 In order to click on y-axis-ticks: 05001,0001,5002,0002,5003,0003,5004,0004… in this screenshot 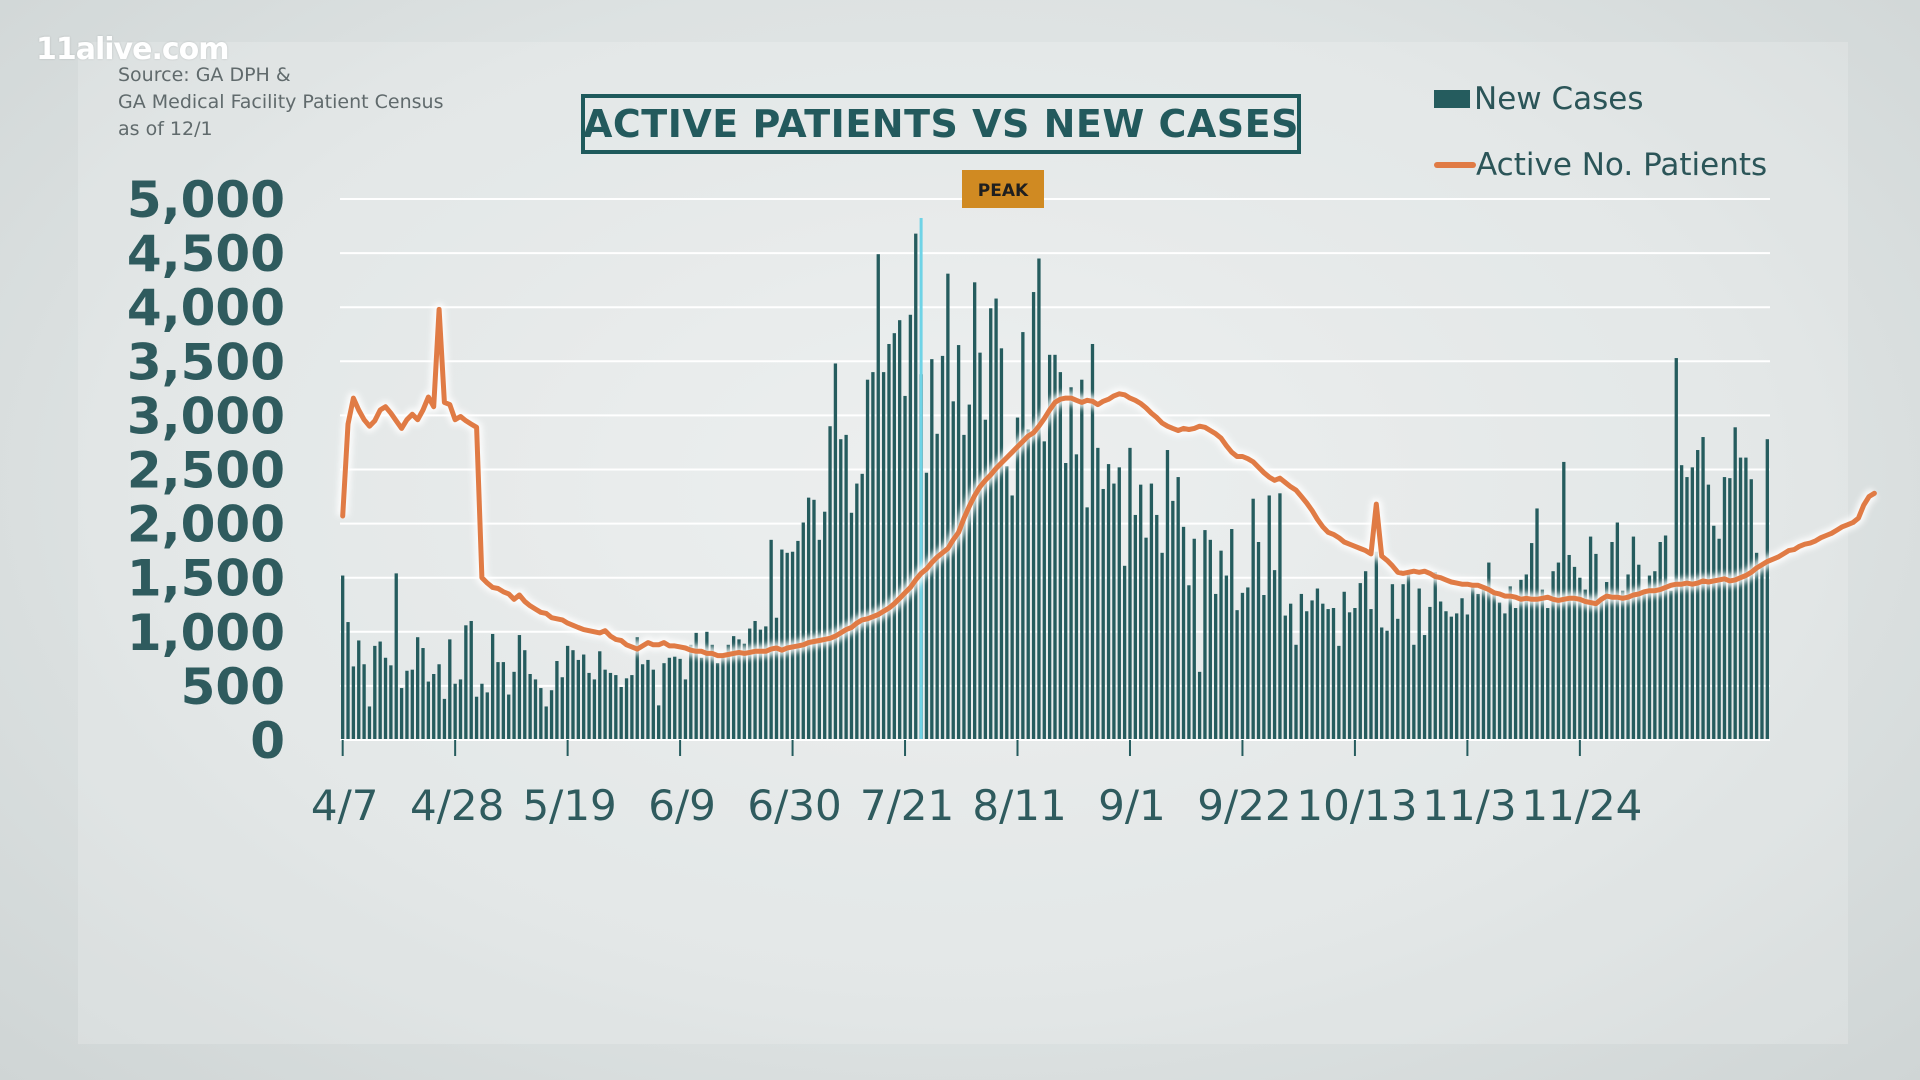, I will do `click(206, 470)`.